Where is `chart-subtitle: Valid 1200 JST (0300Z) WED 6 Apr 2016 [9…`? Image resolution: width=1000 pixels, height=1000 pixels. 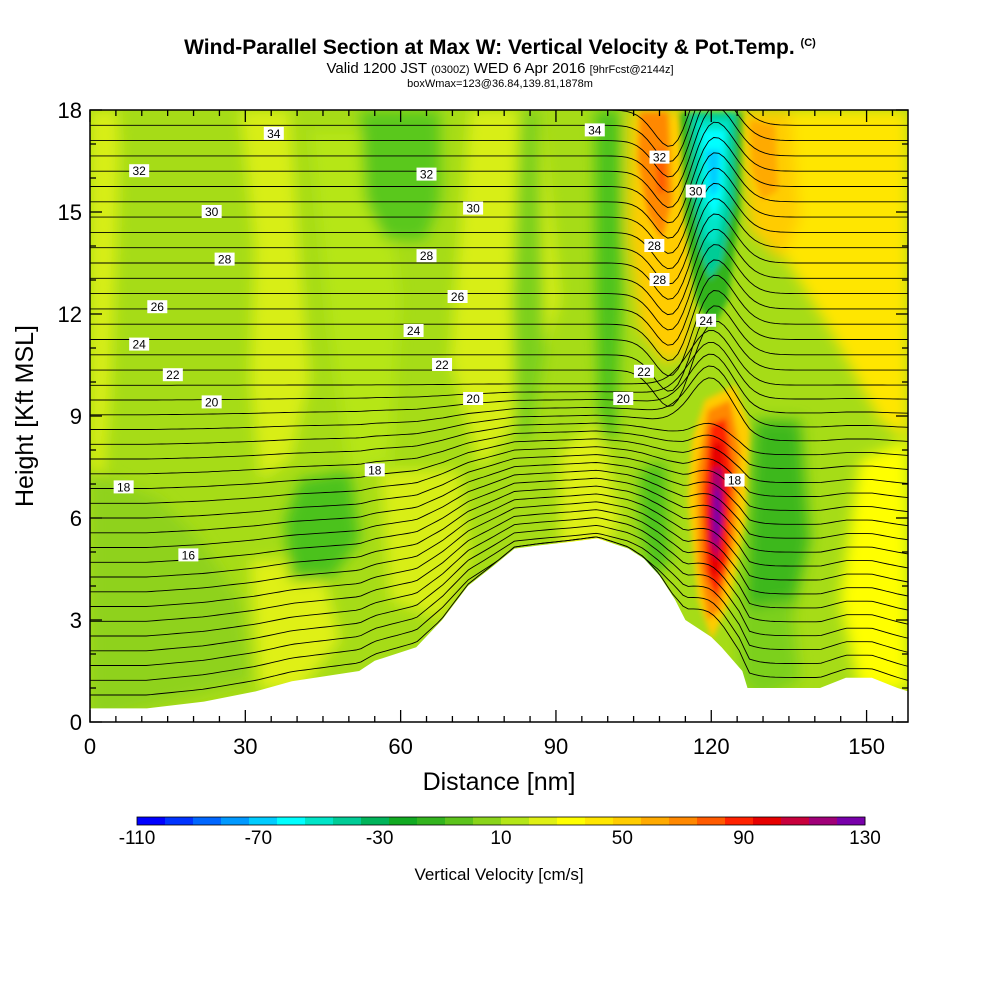 chart-subtitle: Valid 1200 JST (0300Z) WED 6 Apr 2016 [9… is located at coordinates (500, 68).